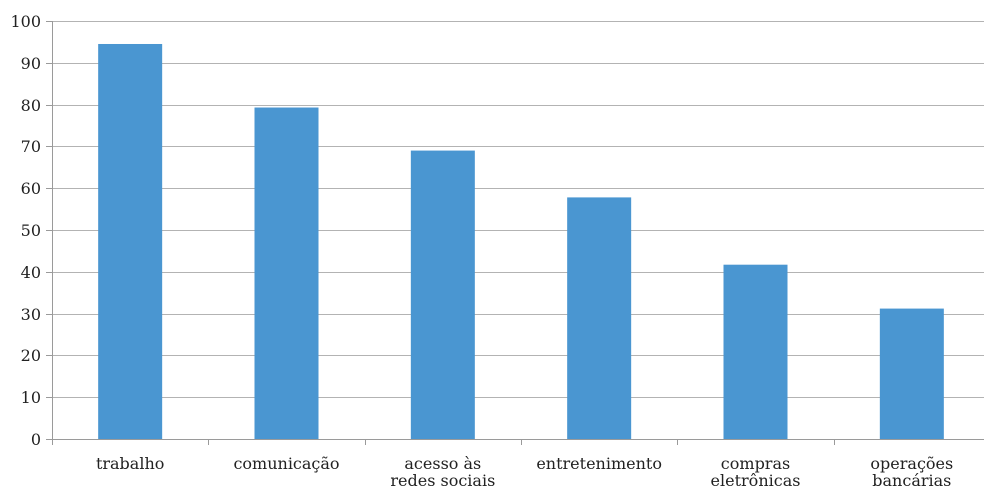  I want to click on y-tick-label: 70, so click(31, 146).